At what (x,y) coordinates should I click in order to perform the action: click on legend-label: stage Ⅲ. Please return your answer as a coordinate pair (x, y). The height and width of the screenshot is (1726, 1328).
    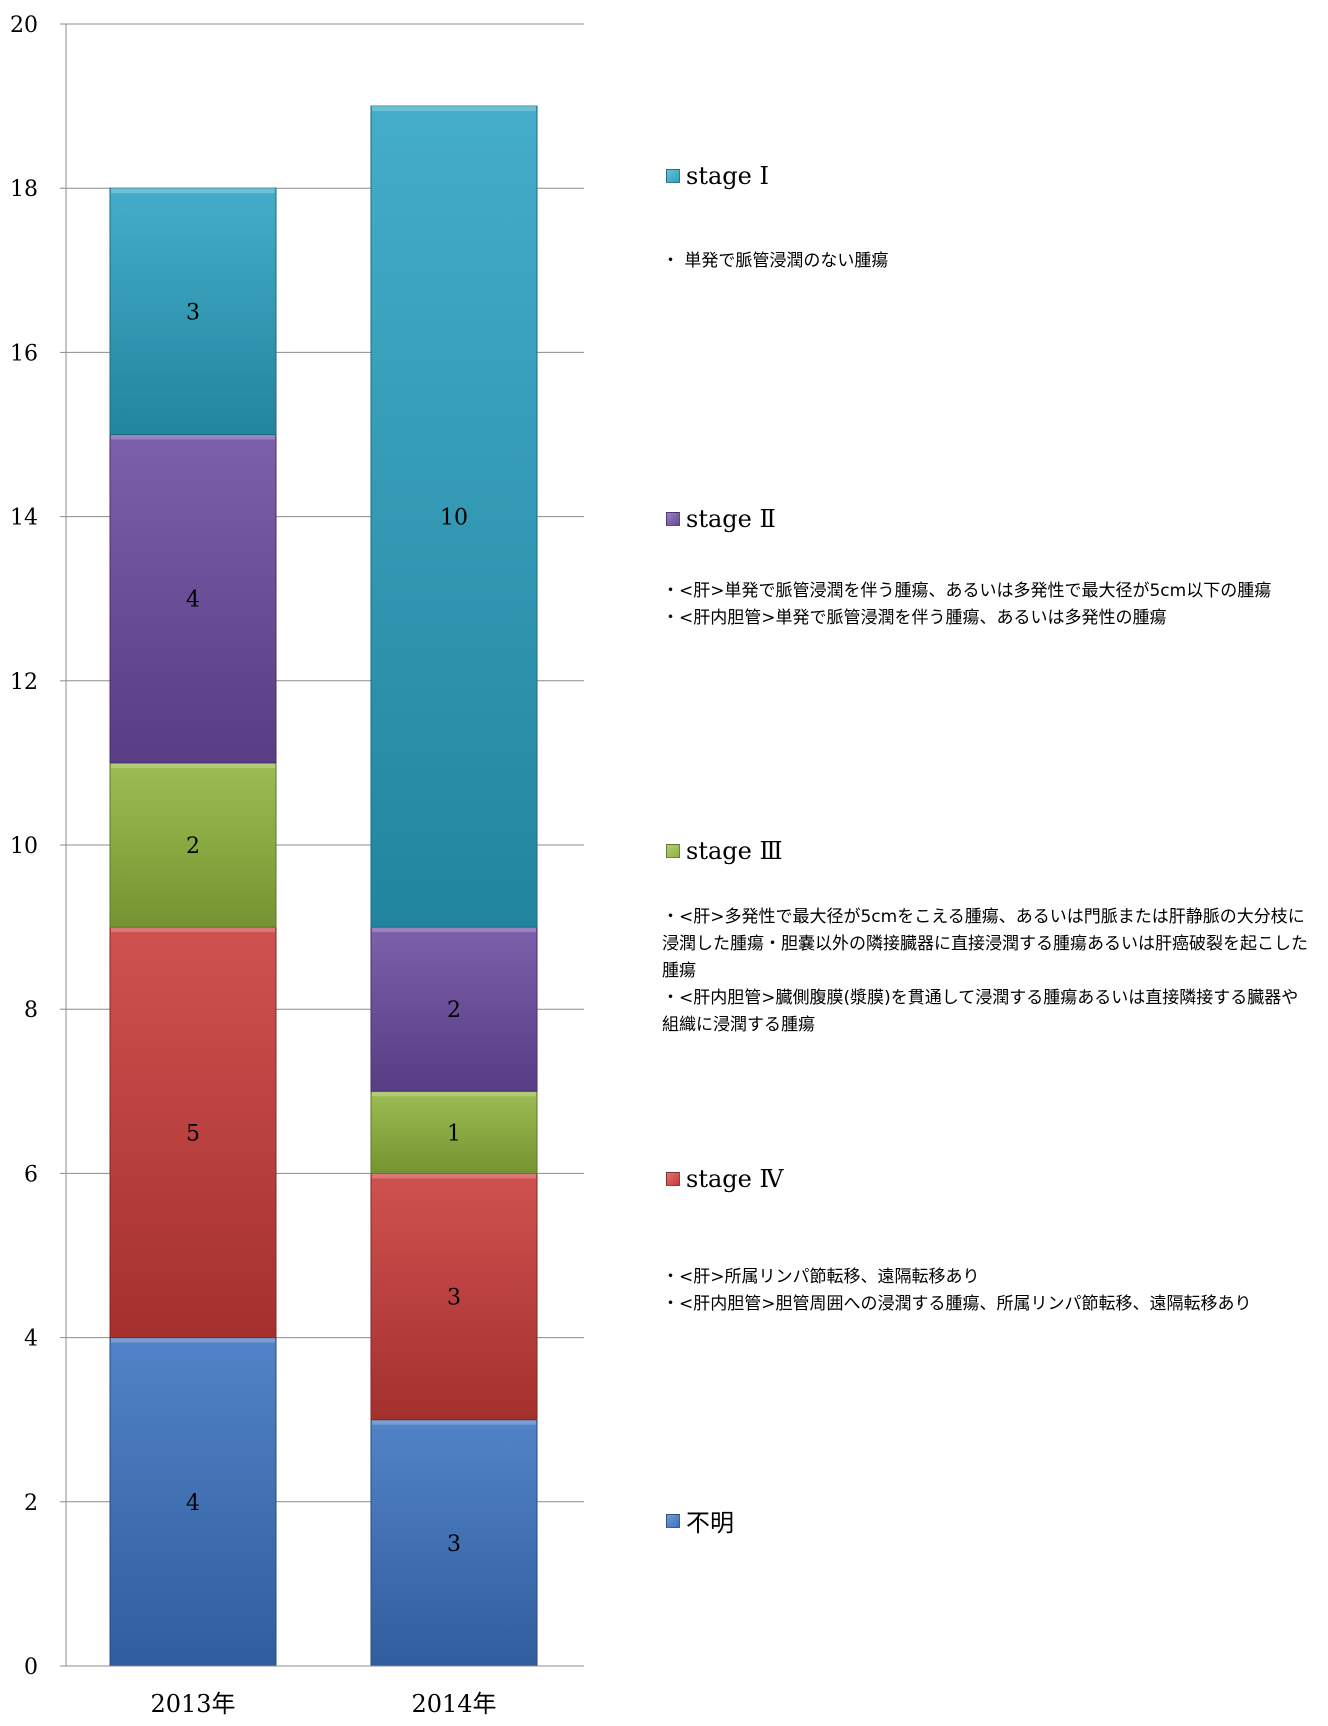
    Looking at the image, I should click on (734, 851).